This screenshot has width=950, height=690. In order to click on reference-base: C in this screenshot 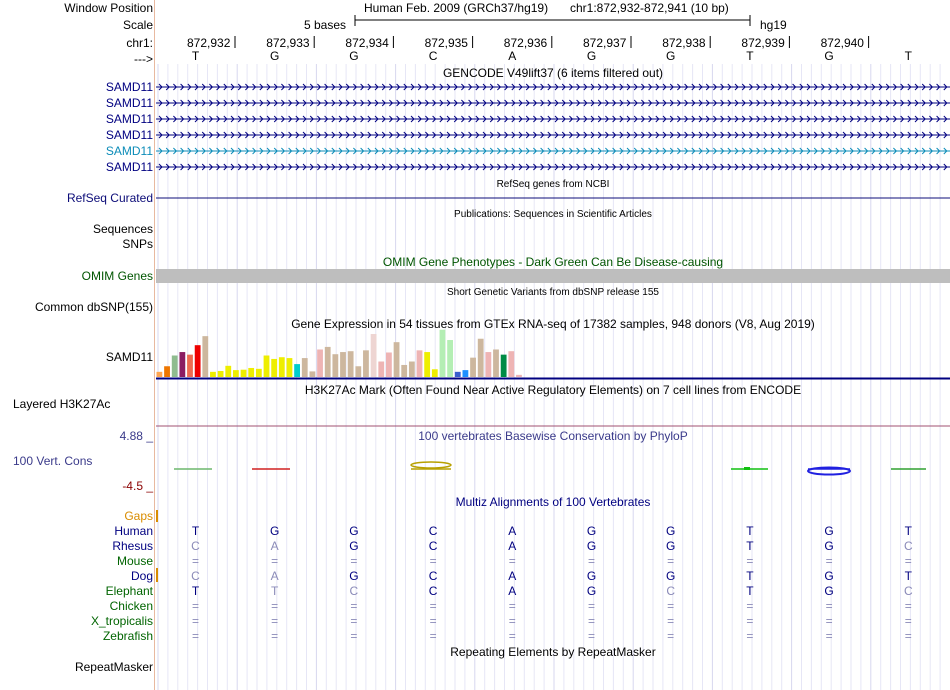, I will do `click(433, 56)`.